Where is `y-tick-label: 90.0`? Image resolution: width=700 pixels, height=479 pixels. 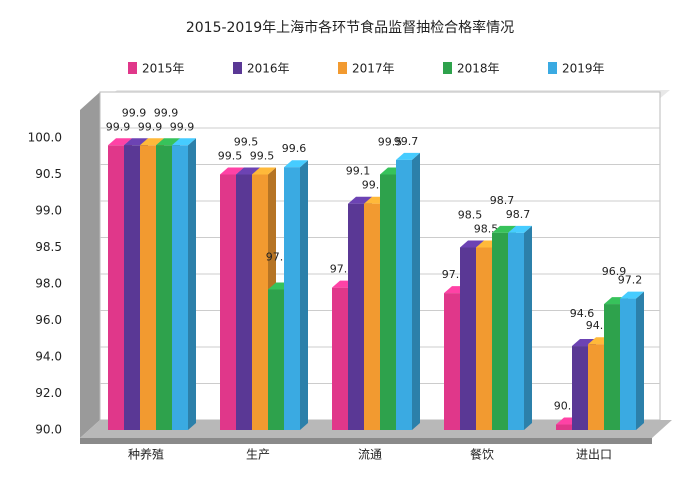
y-tick-label: 90.0 is located at coordinates (48, 430).